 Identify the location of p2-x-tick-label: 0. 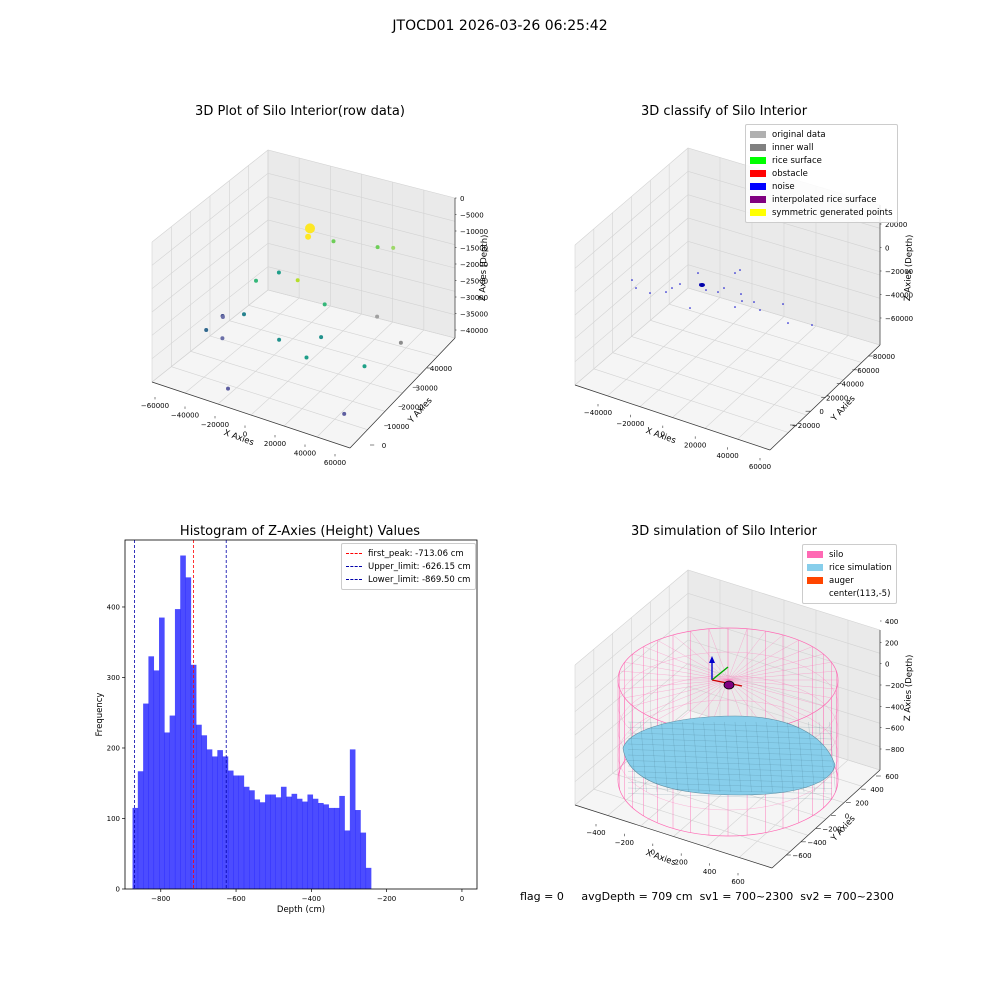
(663, 435).